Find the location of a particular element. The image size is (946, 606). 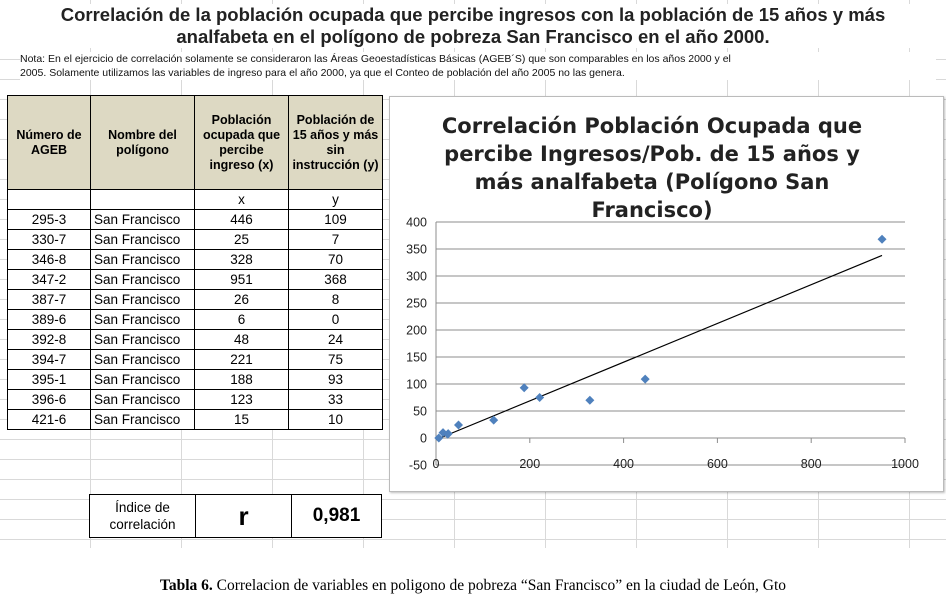

table-cell: 26 is located at coordinates (241, 299).